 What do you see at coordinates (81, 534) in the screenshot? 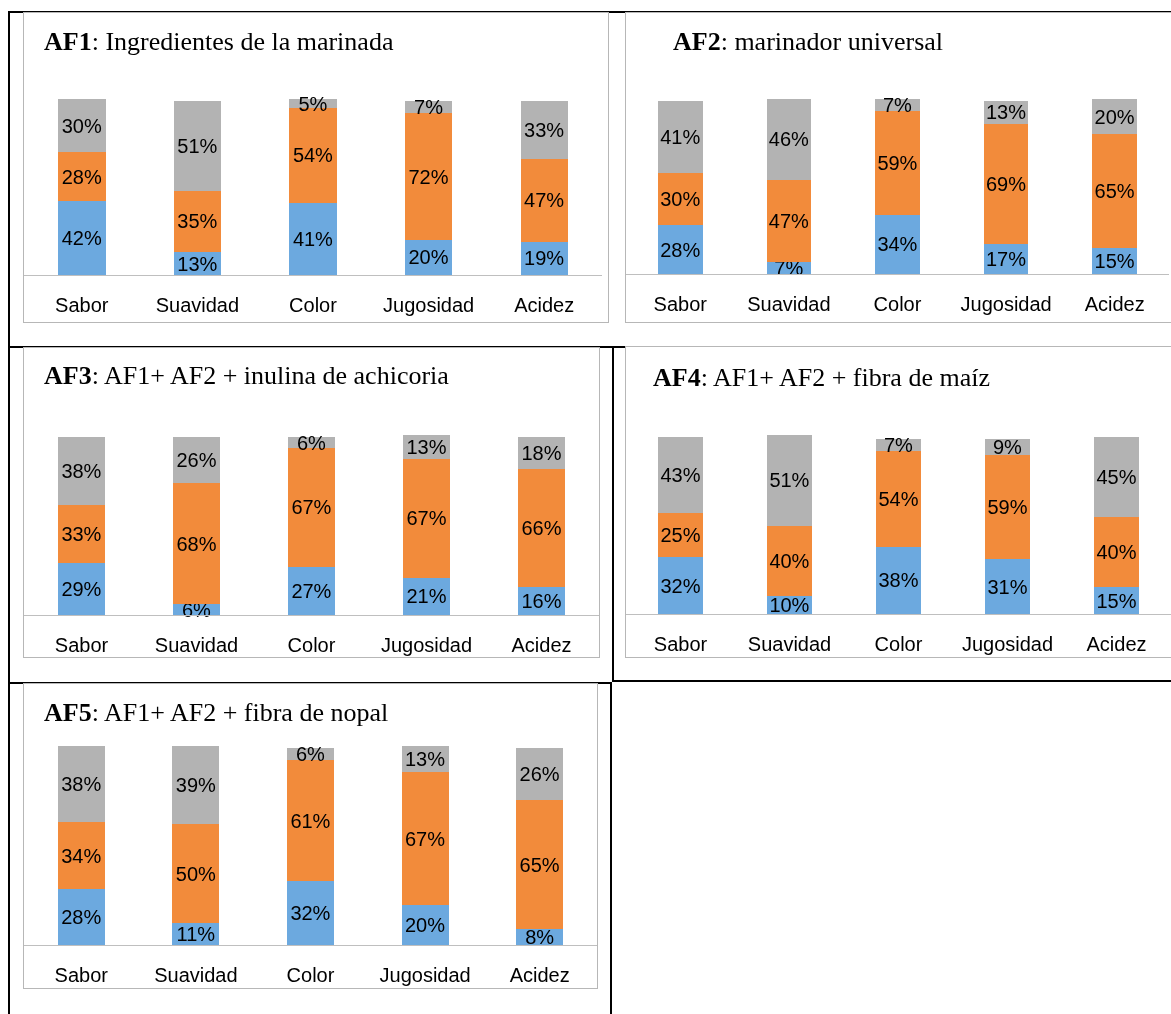
I see `data-label: 33%` at bounding box center [81, 534].